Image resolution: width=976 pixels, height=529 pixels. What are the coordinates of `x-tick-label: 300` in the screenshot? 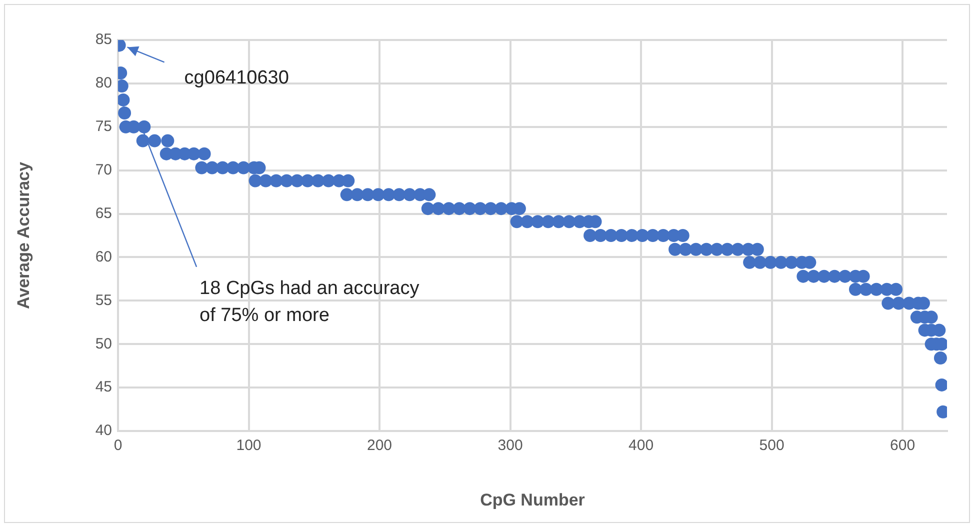 It's located at (510, 445).